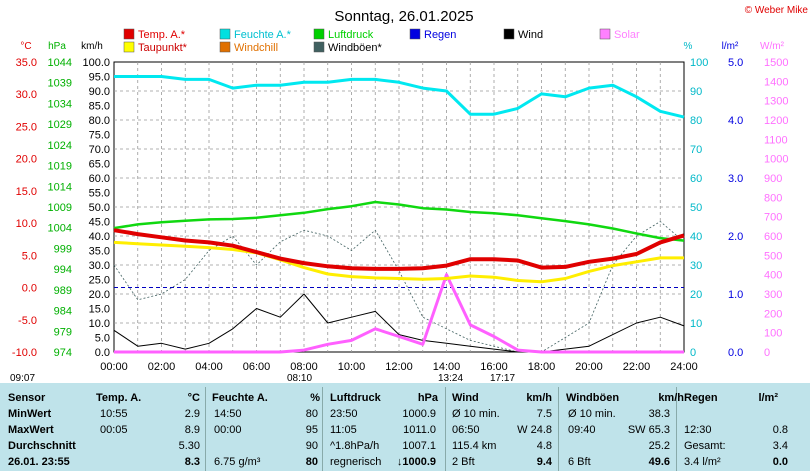  I want to click on temp-value: 2.9, so click(192, 414).